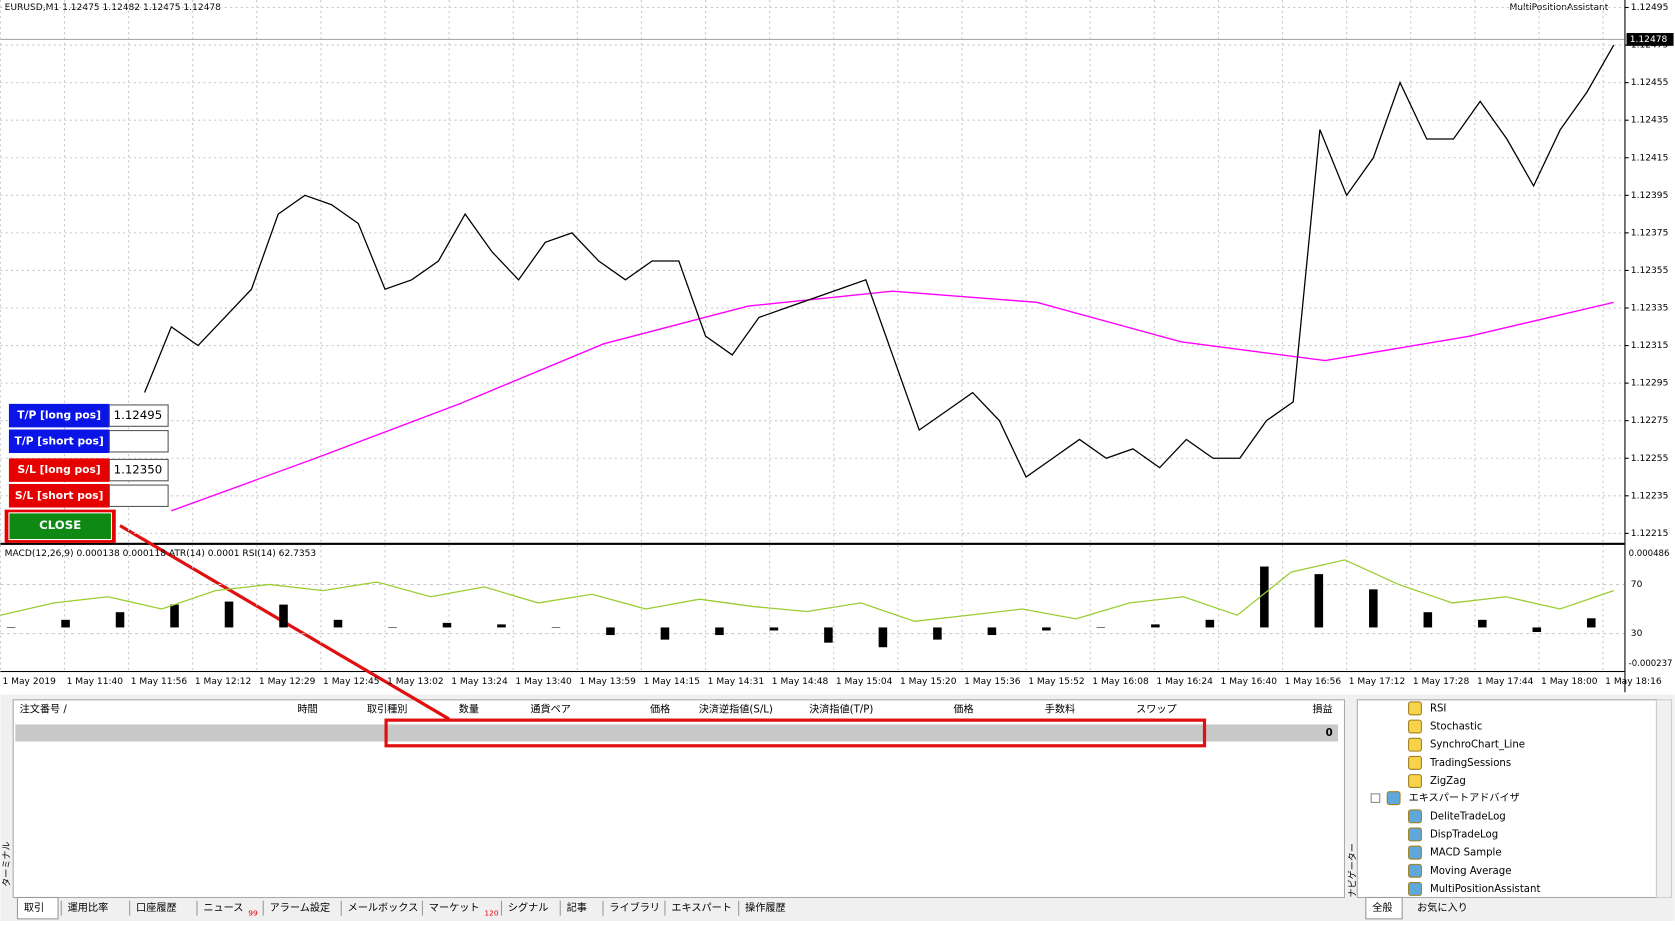  I want to click on navigator-item: ZigZag, so click(1448, 781).